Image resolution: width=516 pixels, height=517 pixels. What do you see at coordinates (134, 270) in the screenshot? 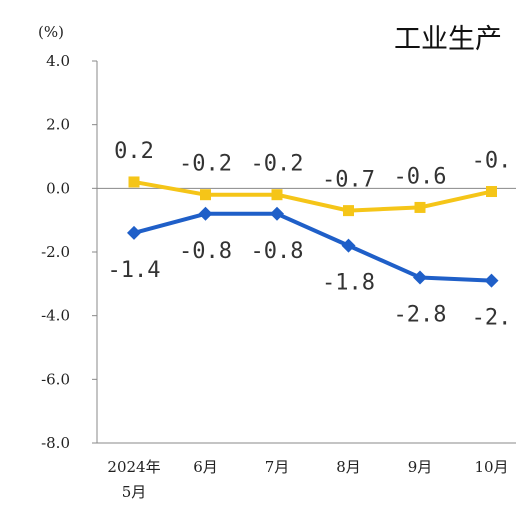
I see `data-label: -1.4` at bounding box center [134, 270].